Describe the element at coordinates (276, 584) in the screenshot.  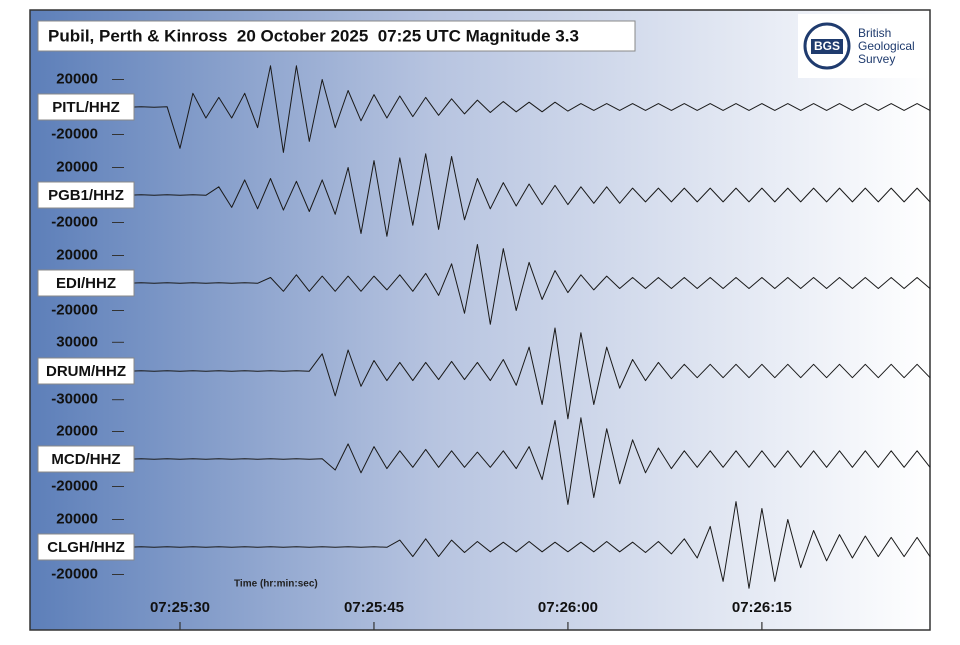
I see `x-axis-label: Time (hr:min:sec)` at that location.